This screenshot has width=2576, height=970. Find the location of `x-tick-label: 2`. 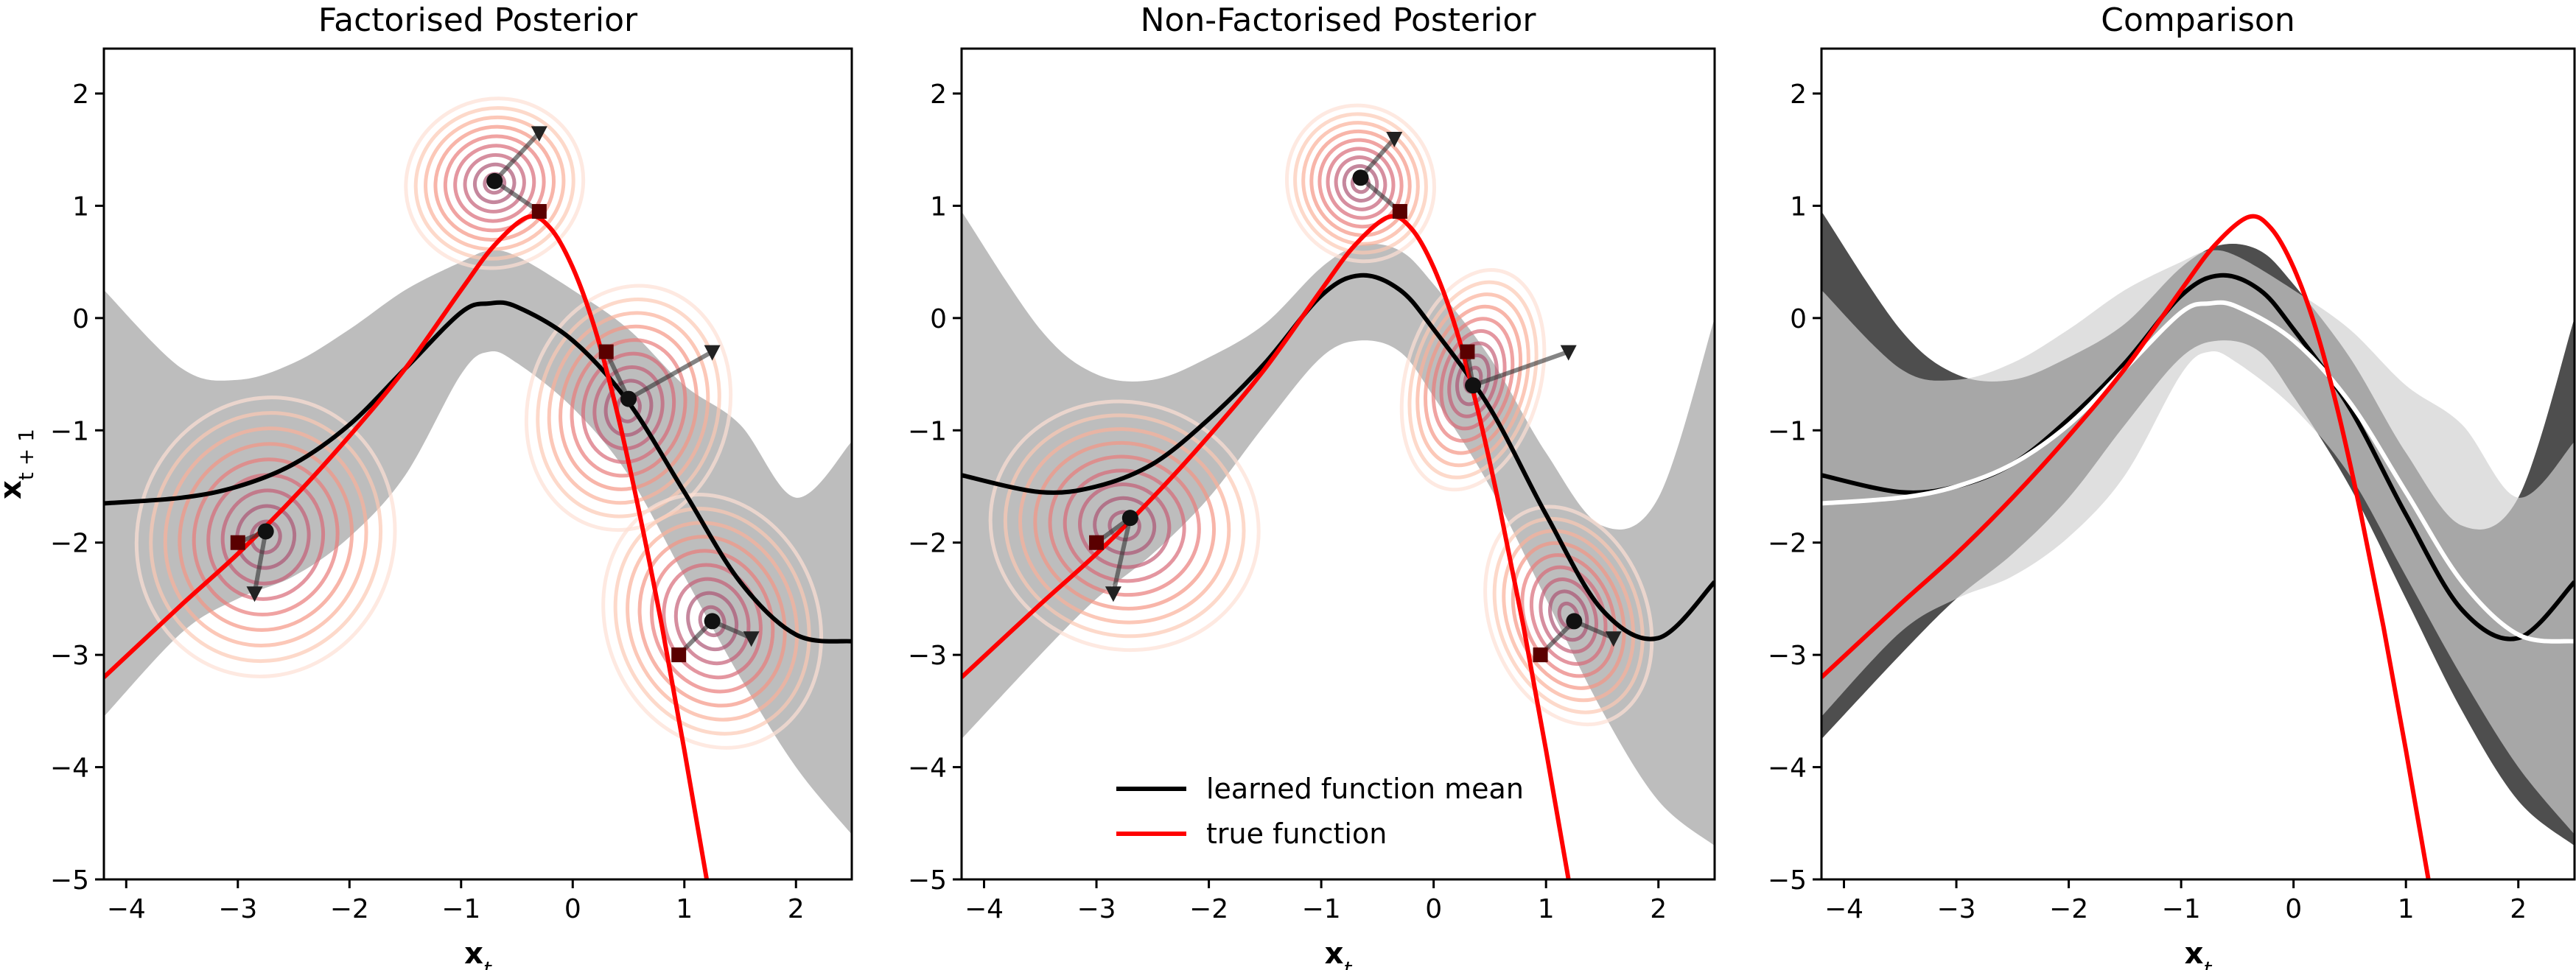

x-tick-label: 2 is located at coordinates (796, 909).